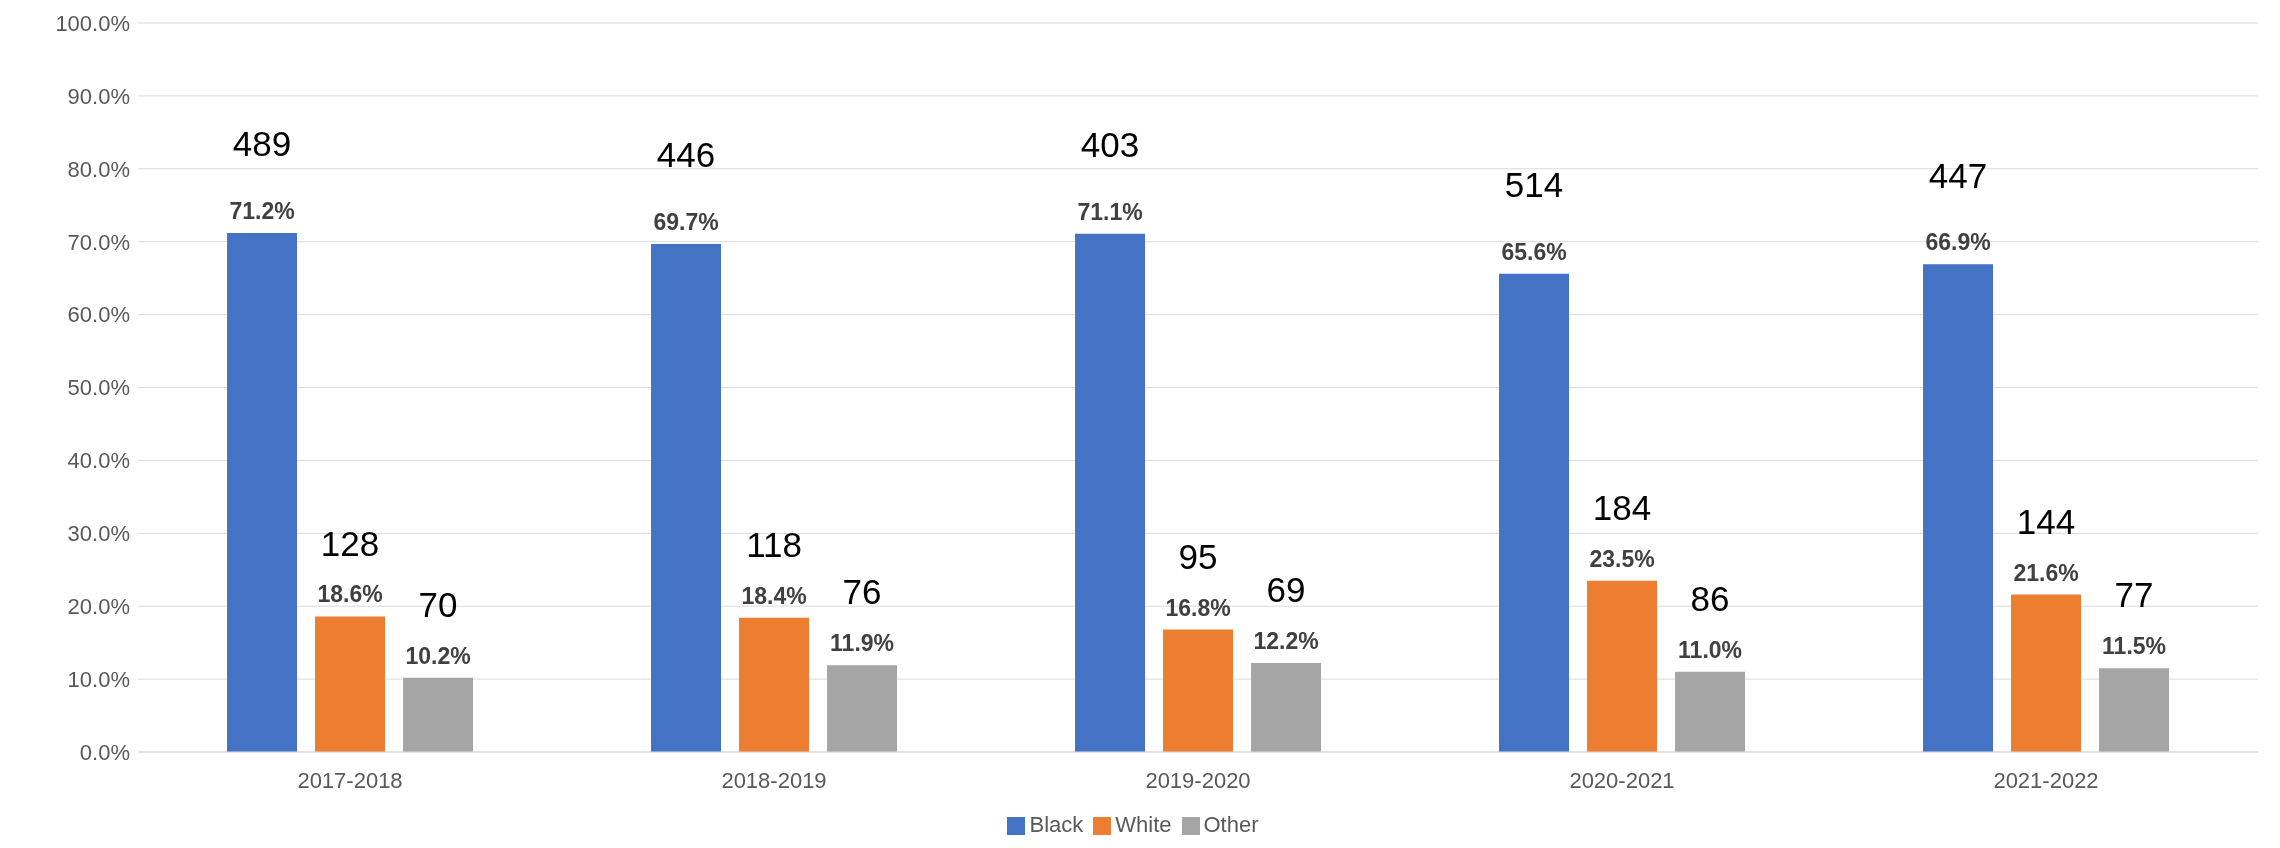  Describe the element at coordinates (2046, 780) in the screenshot. I see `x-tick-label: 2021-2022` at that location.